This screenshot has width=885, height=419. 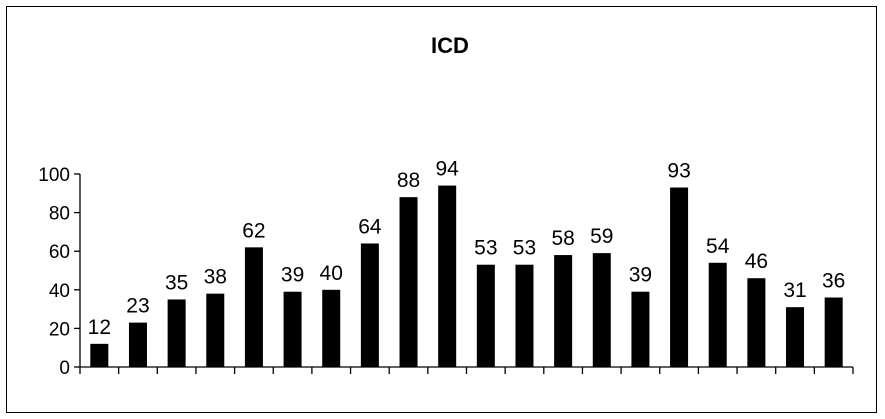 What do you see at coordinates (408, 180) in the screenshot?
I see `data-label: 88` at bounding box center [408, 180].